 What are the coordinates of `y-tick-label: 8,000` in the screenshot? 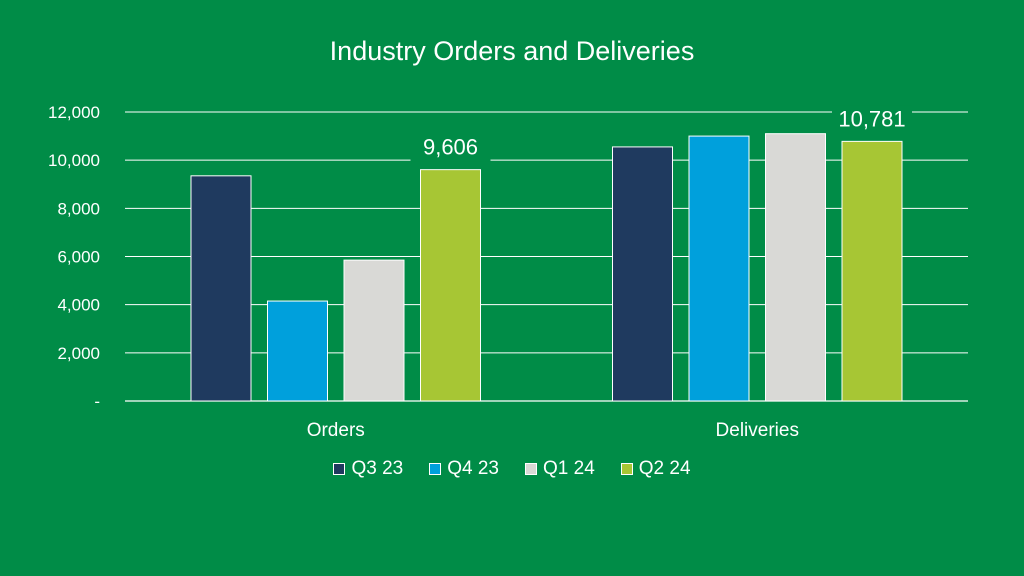 It's located at (78, 208).